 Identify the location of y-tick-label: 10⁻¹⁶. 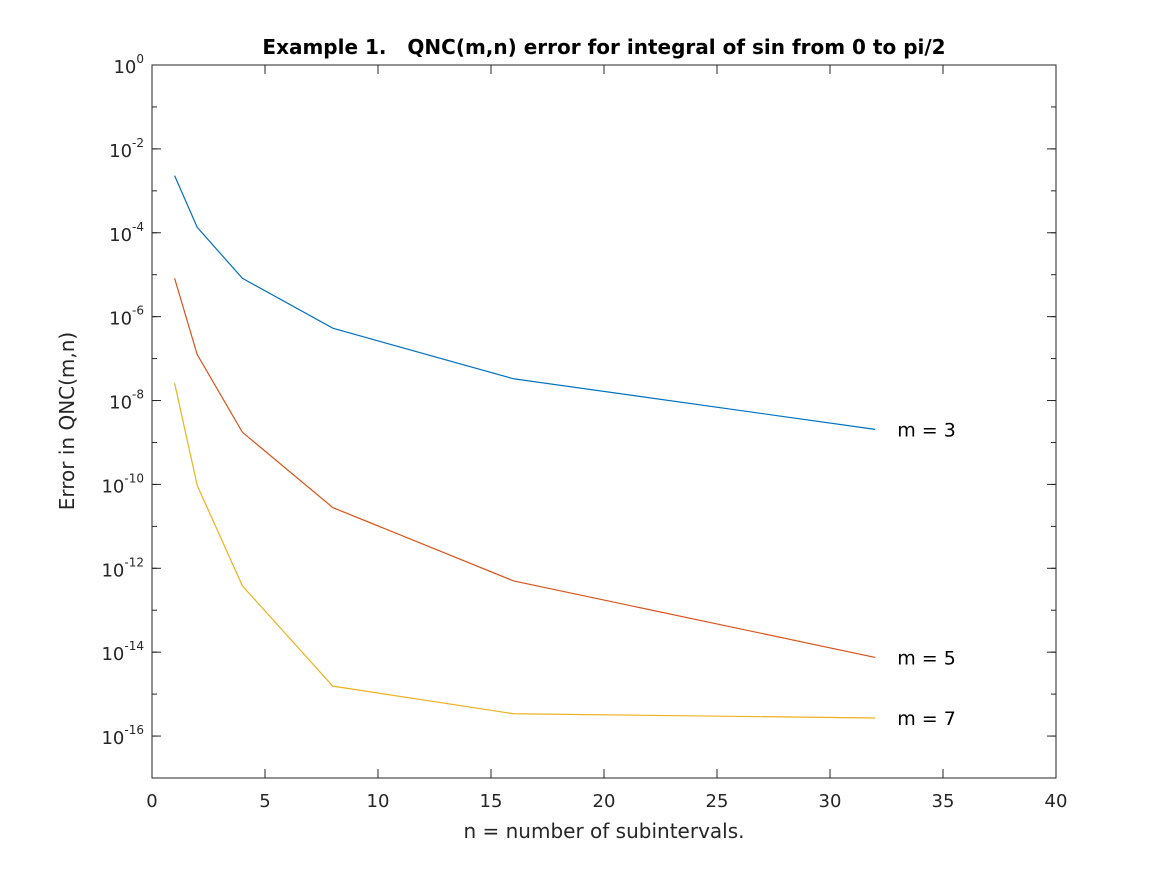
(122, 736).